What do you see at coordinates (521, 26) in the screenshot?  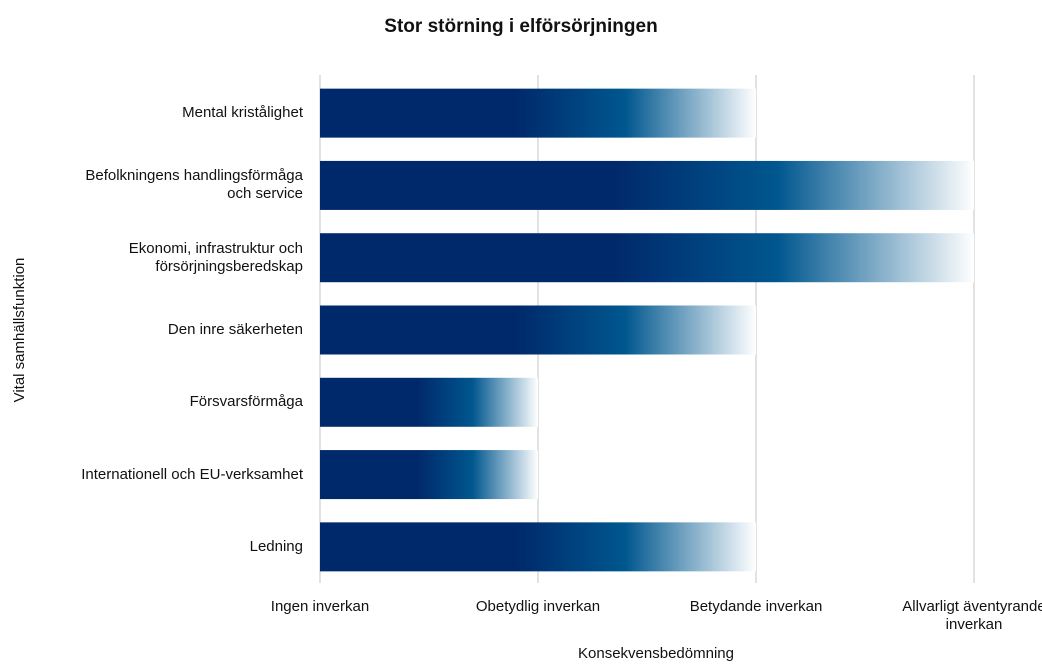 I see `chart-title: Stor störning i elförsörjningen` at bounding box center [521, 26].